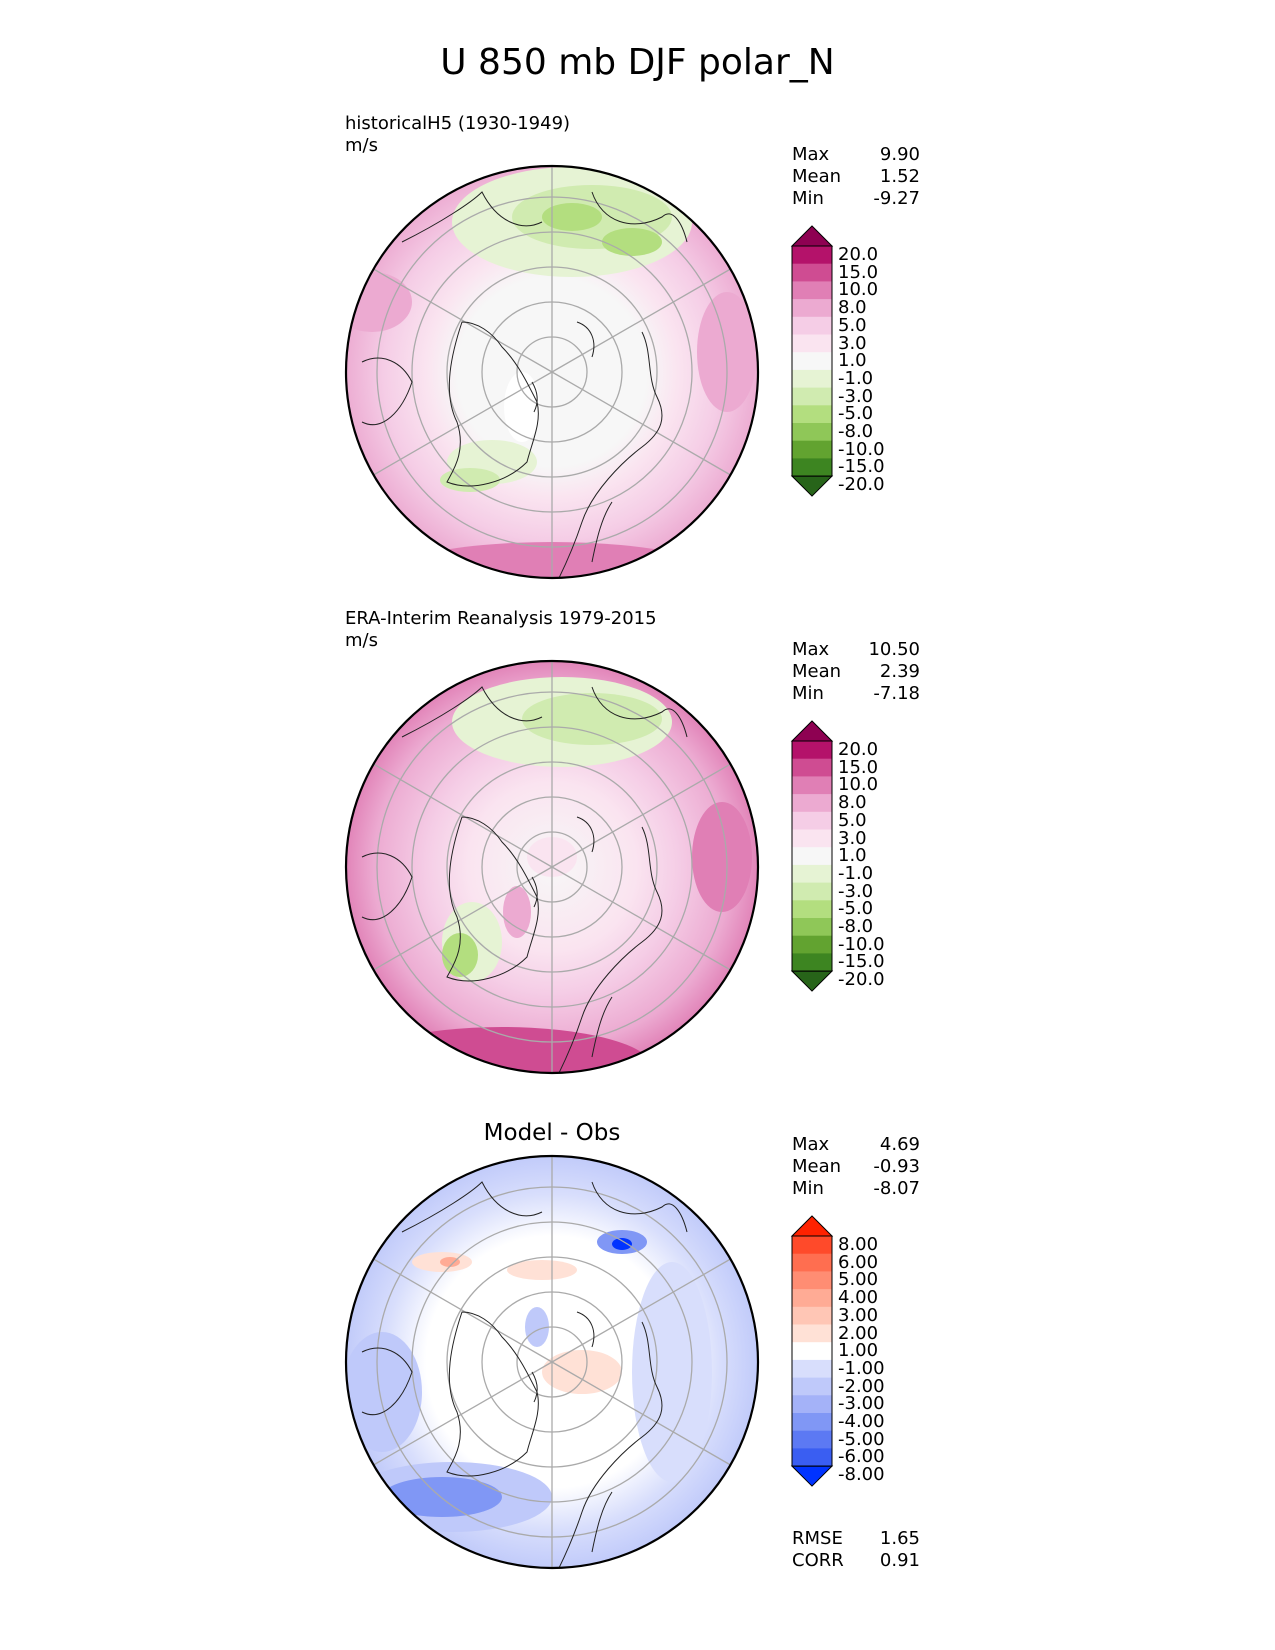 This screenshot has height=1650, width=1275. What do you see at coordinates (552, 372) in the screenshot?
I see `polar-map-model` at bounding box center [552, 372].